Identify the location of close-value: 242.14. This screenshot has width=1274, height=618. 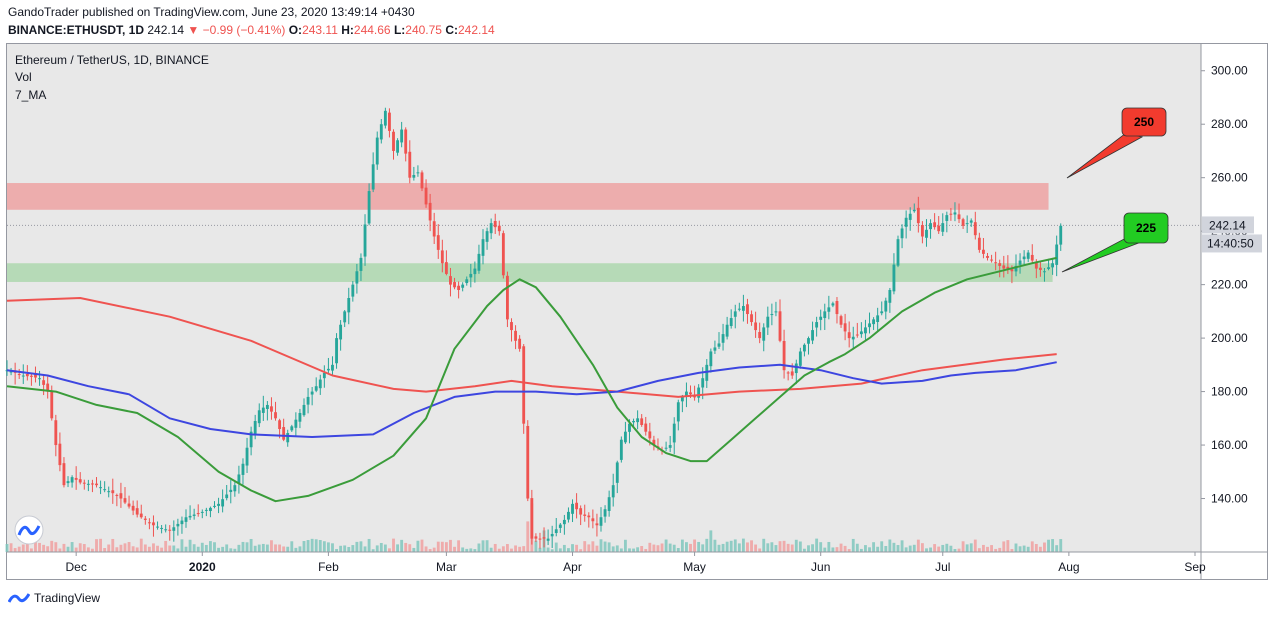
(476, 30).